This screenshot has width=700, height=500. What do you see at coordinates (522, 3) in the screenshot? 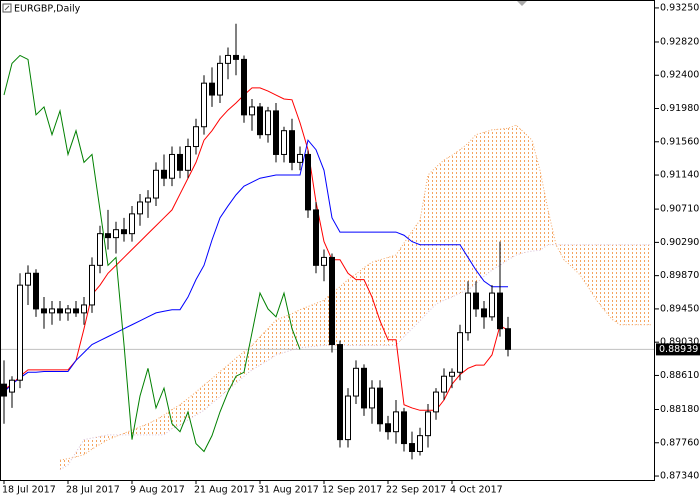
I see `shift-marker` at bounding box center [522, 3].